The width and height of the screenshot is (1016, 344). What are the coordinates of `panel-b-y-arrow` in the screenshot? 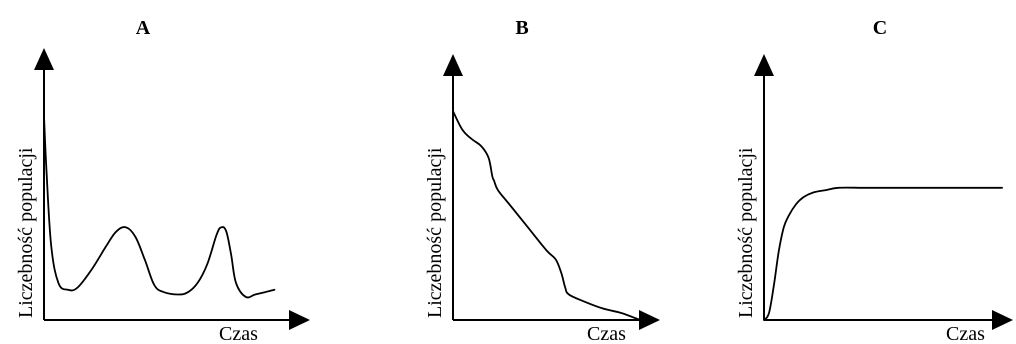 It's located at (453, 65).